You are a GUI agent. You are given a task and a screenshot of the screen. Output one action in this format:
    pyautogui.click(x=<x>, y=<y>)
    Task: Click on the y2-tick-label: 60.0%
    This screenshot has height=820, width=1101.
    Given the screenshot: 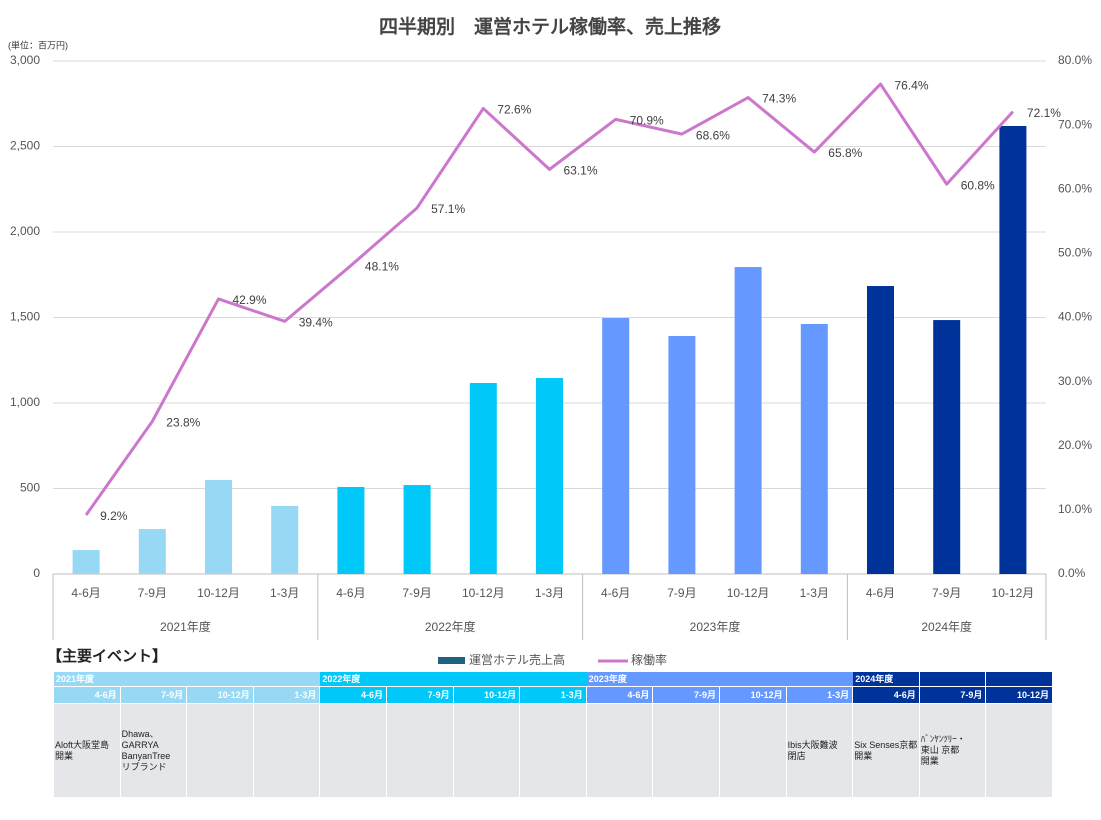 What is the action you would take?
    pyautogui.click(x=1075, y=188)
    